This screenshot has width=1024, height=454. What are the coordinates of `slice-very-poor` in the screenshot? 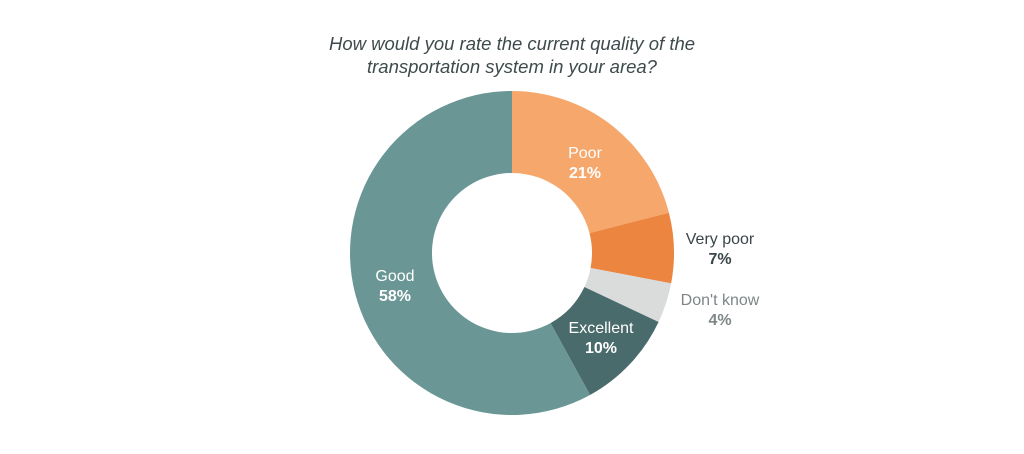 It's located at (632, 248).